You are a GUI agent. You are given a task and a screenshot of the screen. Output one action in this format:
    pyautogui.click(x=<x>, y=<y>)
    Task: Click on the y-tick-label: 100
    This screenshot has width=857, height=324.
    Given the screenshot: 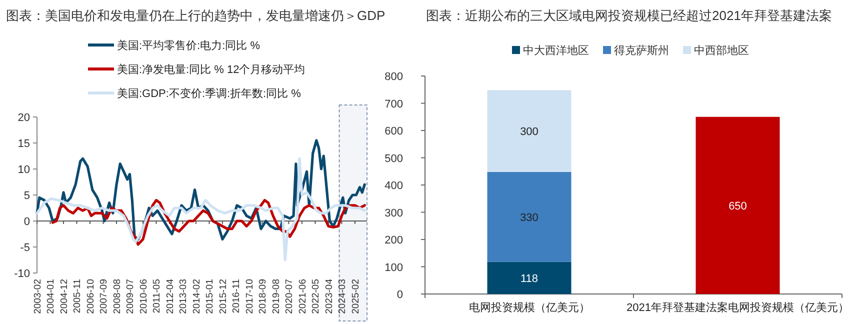 What is the action you would take?
    pyautogui.click(x=393, y=268)
    